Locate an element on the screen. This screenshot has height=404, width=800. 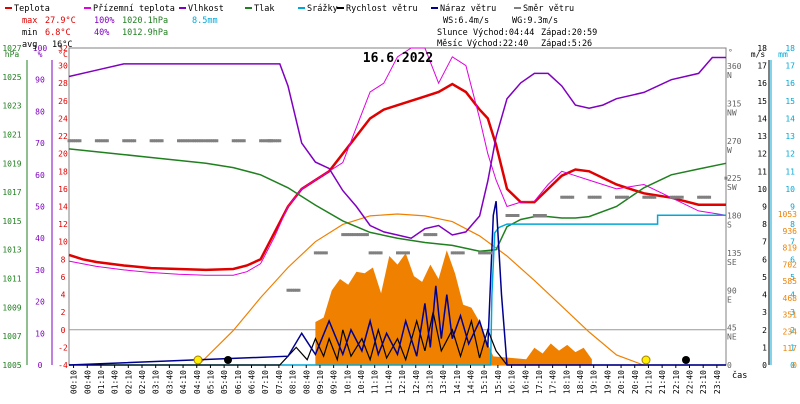
axis-degc-tick: 24 is located at coordinates (63, 118).